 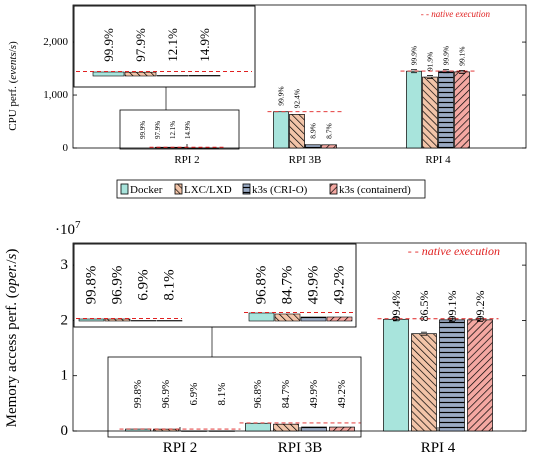 What do you see at coordinates (194, 394) in the screenshot?
I see `bottom-small-value-label: 6.9%` at bounding box center [194, 394].